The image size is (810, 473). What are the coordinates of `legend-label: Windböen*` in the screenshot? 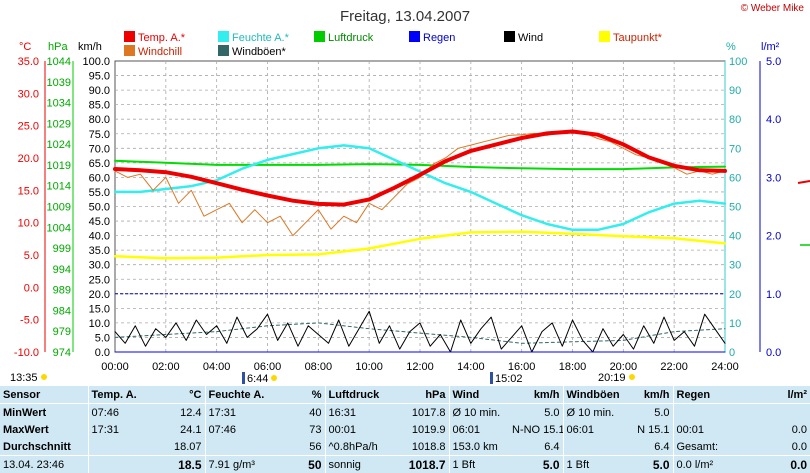 It's located at (259, 52).